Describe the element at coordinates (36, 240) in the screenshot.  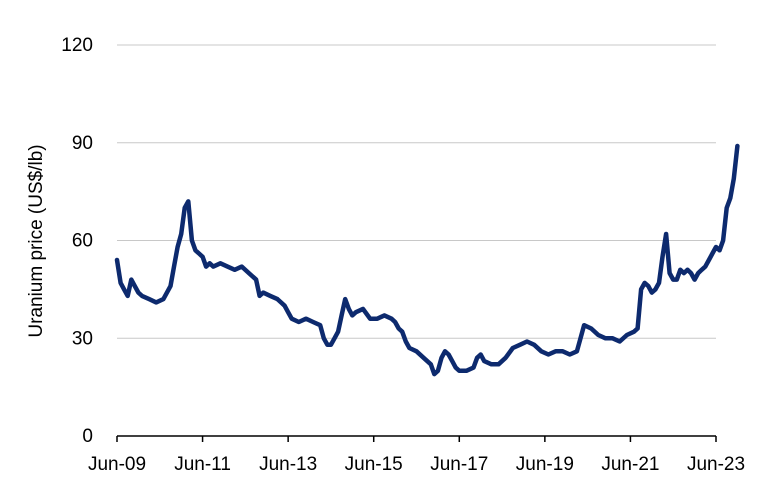
I see `y-axis-title: Uranium price (US$/lb)` at that location.